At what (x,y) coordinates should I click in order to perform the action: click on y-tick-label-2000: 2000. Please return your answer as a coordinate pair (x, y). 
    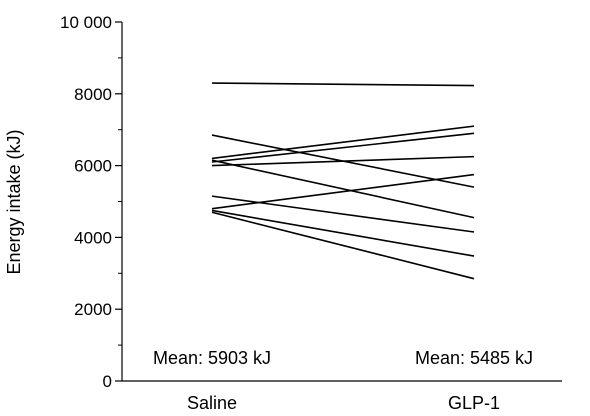
    Looking at the image, I should click on (93, 309).